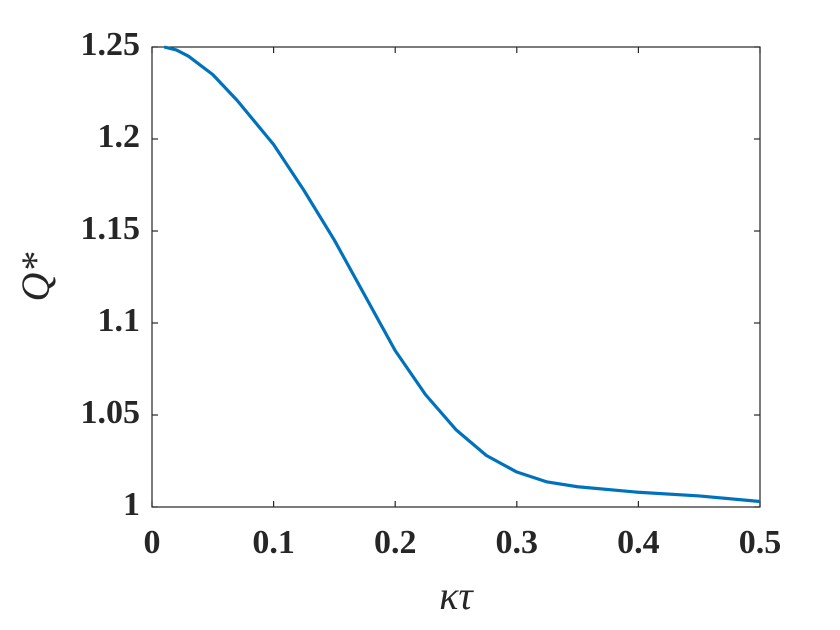 The image size is (840, 630). I want to click on x-tick-label: 0, so click(152, 542).